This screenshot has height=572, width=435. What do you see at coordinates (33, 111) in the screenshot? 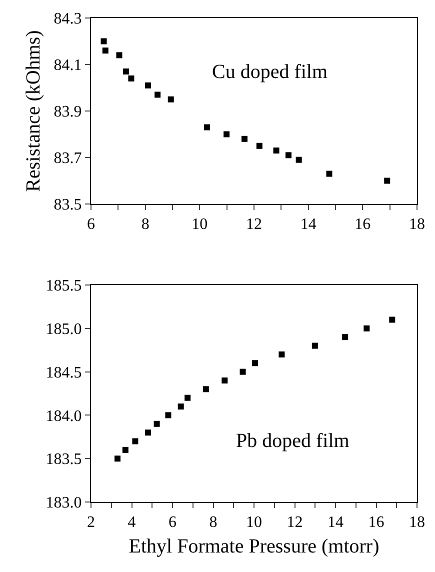
I see `y-axis-title: Resistance (kOhms)` at bounding box center [33, 111].